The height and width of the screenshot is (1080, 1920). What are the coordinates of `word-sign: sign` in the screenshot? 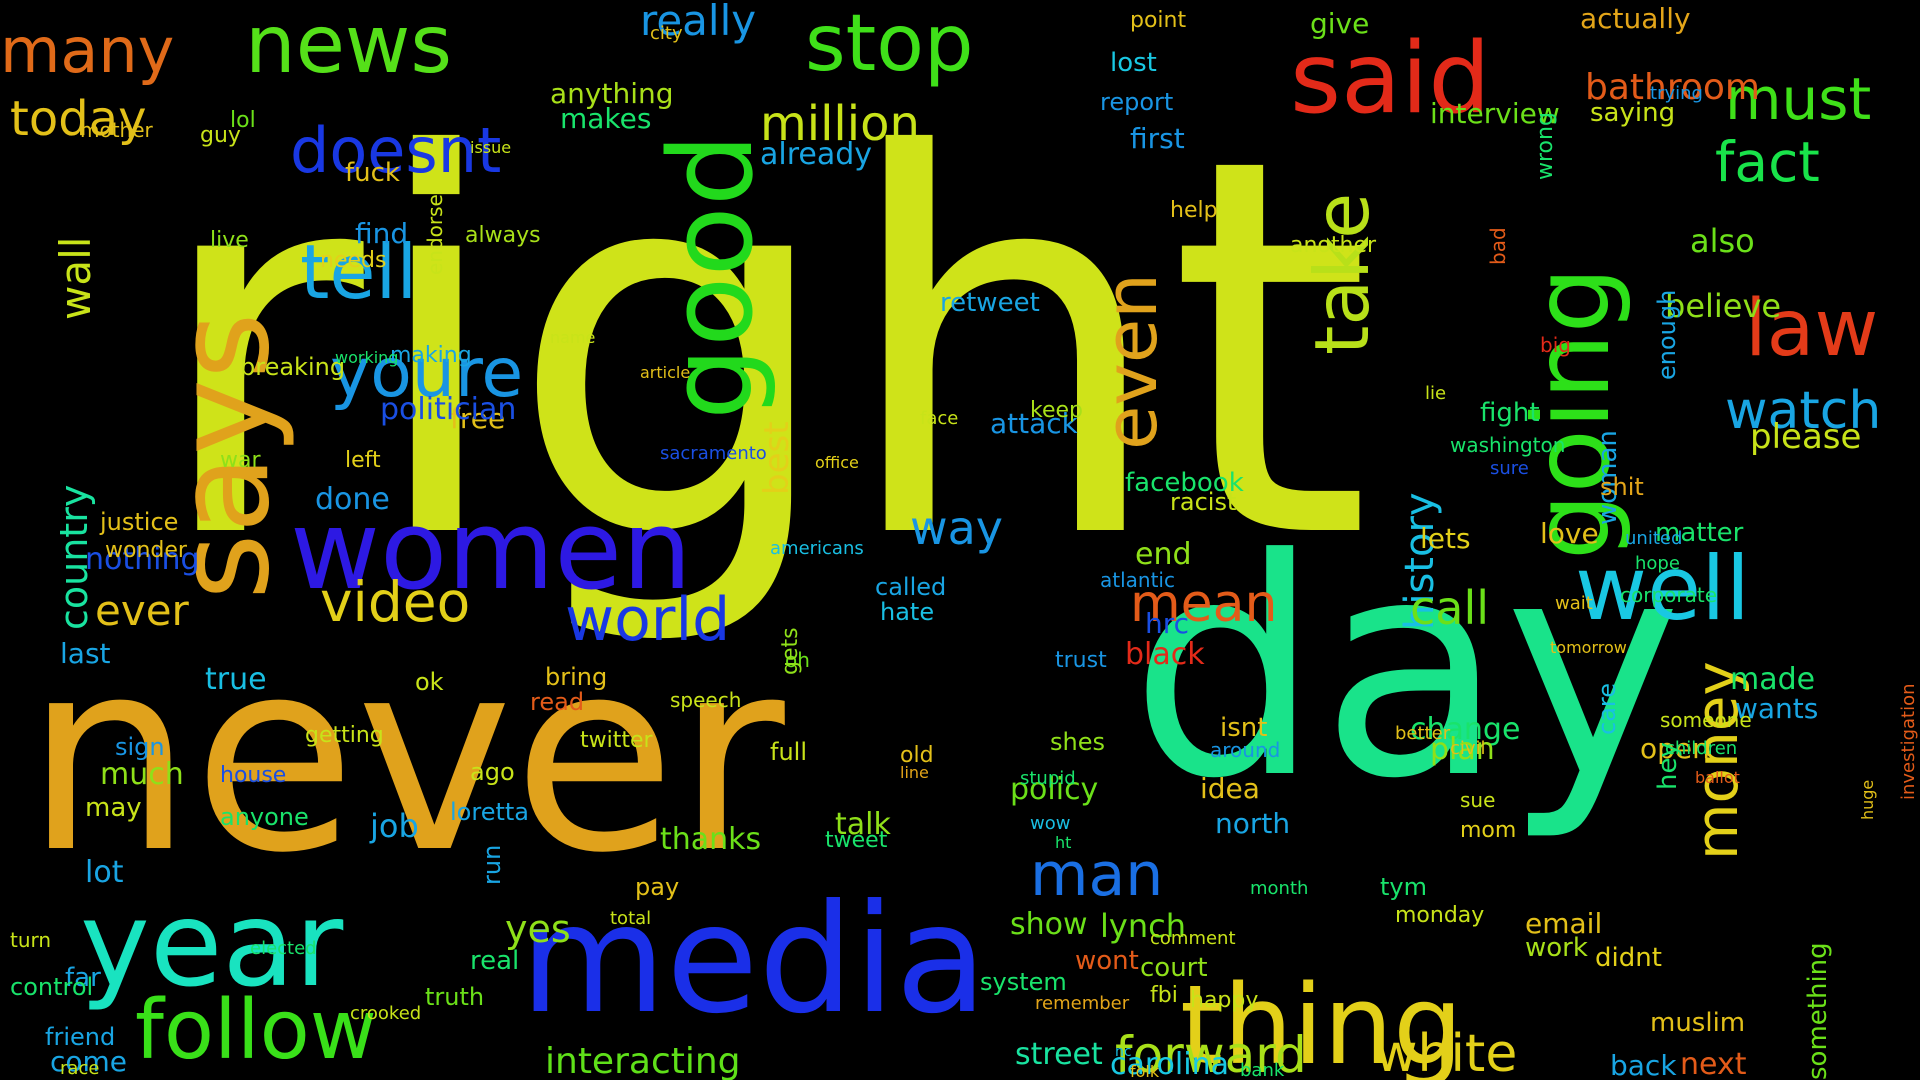 It's located at (140, 747).